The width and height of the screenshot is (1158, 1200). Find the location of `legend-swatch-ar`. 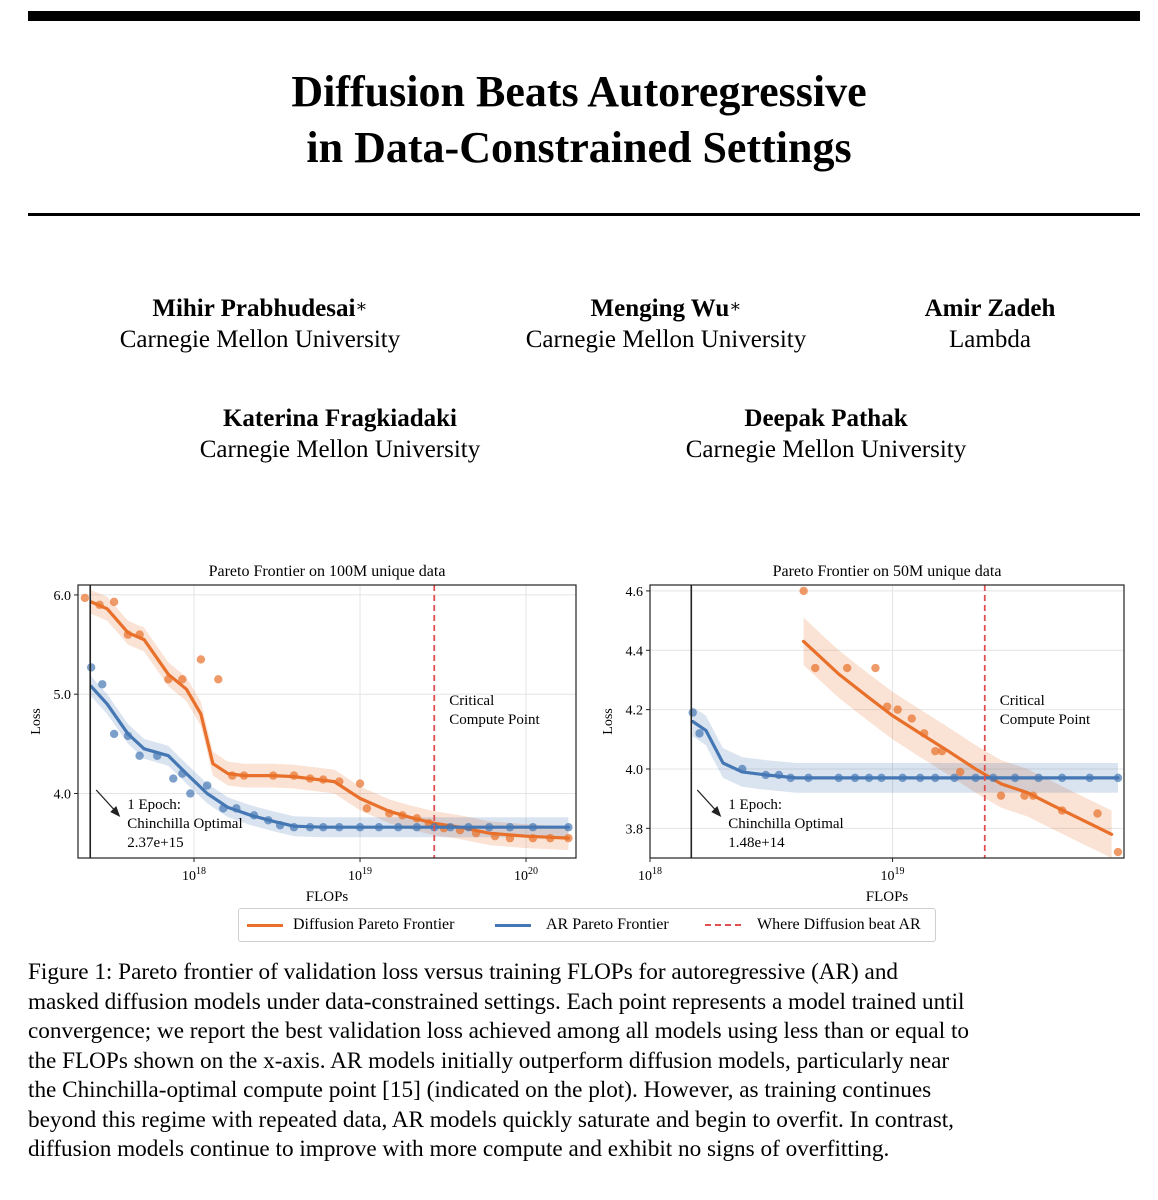

legend-swatch-ar is located at coordinates (513, 925).